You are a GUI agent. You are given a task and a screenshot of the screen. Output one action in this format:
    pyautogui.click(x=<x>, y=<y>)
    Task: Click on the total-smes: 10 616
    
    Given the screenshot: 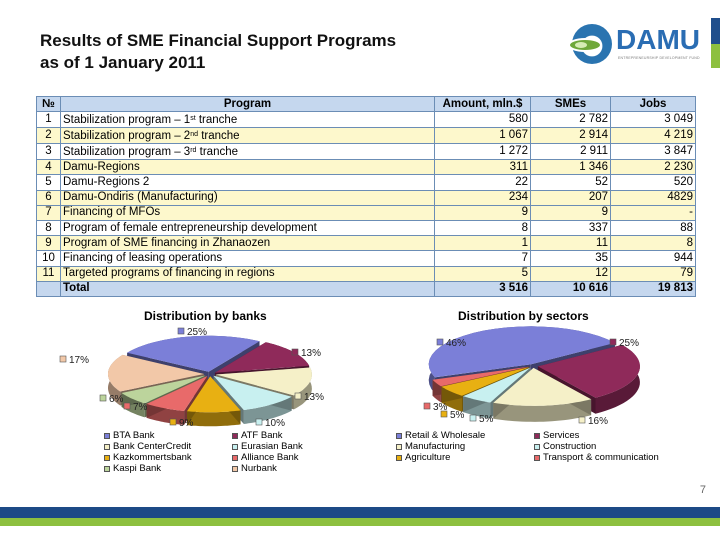 What is the action you would take?
    pyautogui.click(x=570, y=288)
    